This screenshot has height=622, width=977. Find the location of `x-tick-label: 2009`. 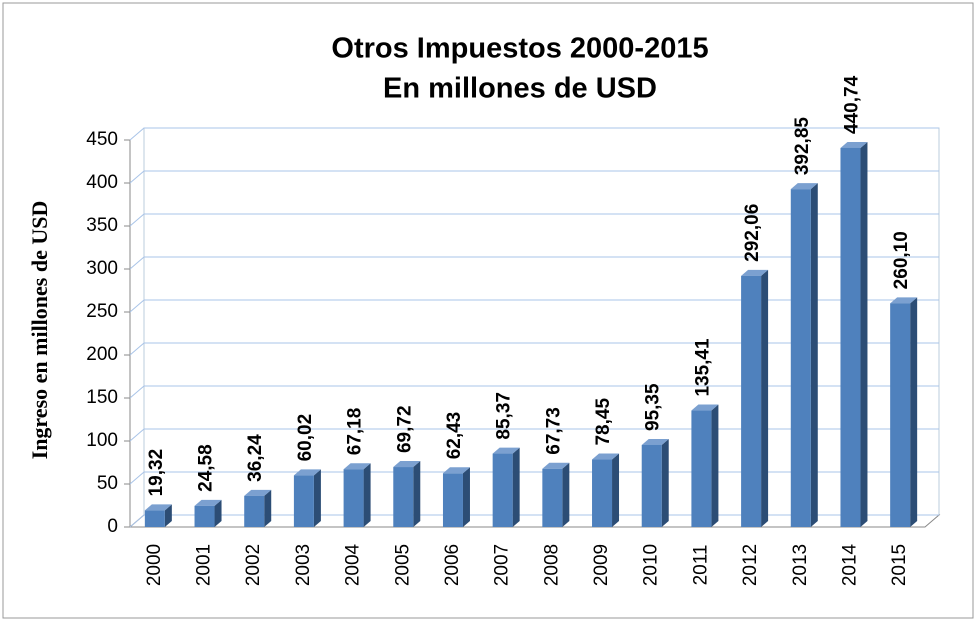

x-tick-label: 2009 is located at coordinates (601, 565).